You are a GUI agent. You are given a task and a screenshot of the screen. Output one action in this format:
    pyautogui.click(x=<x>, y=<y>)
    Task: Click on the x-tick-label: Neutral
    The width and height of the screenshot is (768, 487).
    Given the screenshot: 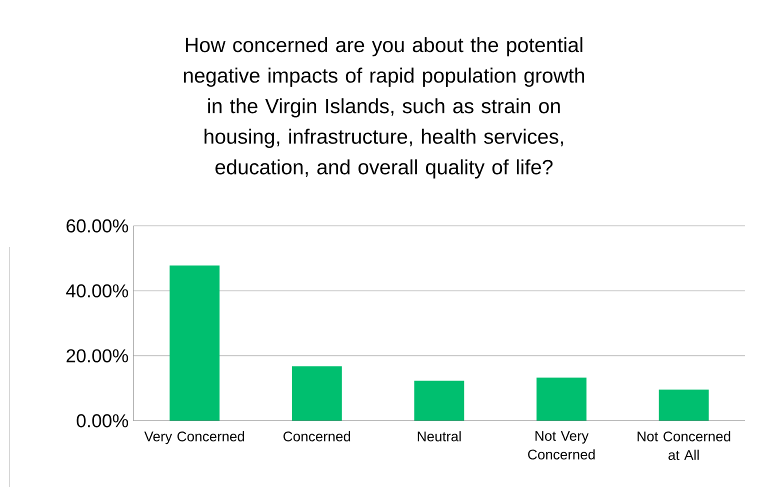 What is the action you would take?
    pyautogui.click(x=439, y=436)
    